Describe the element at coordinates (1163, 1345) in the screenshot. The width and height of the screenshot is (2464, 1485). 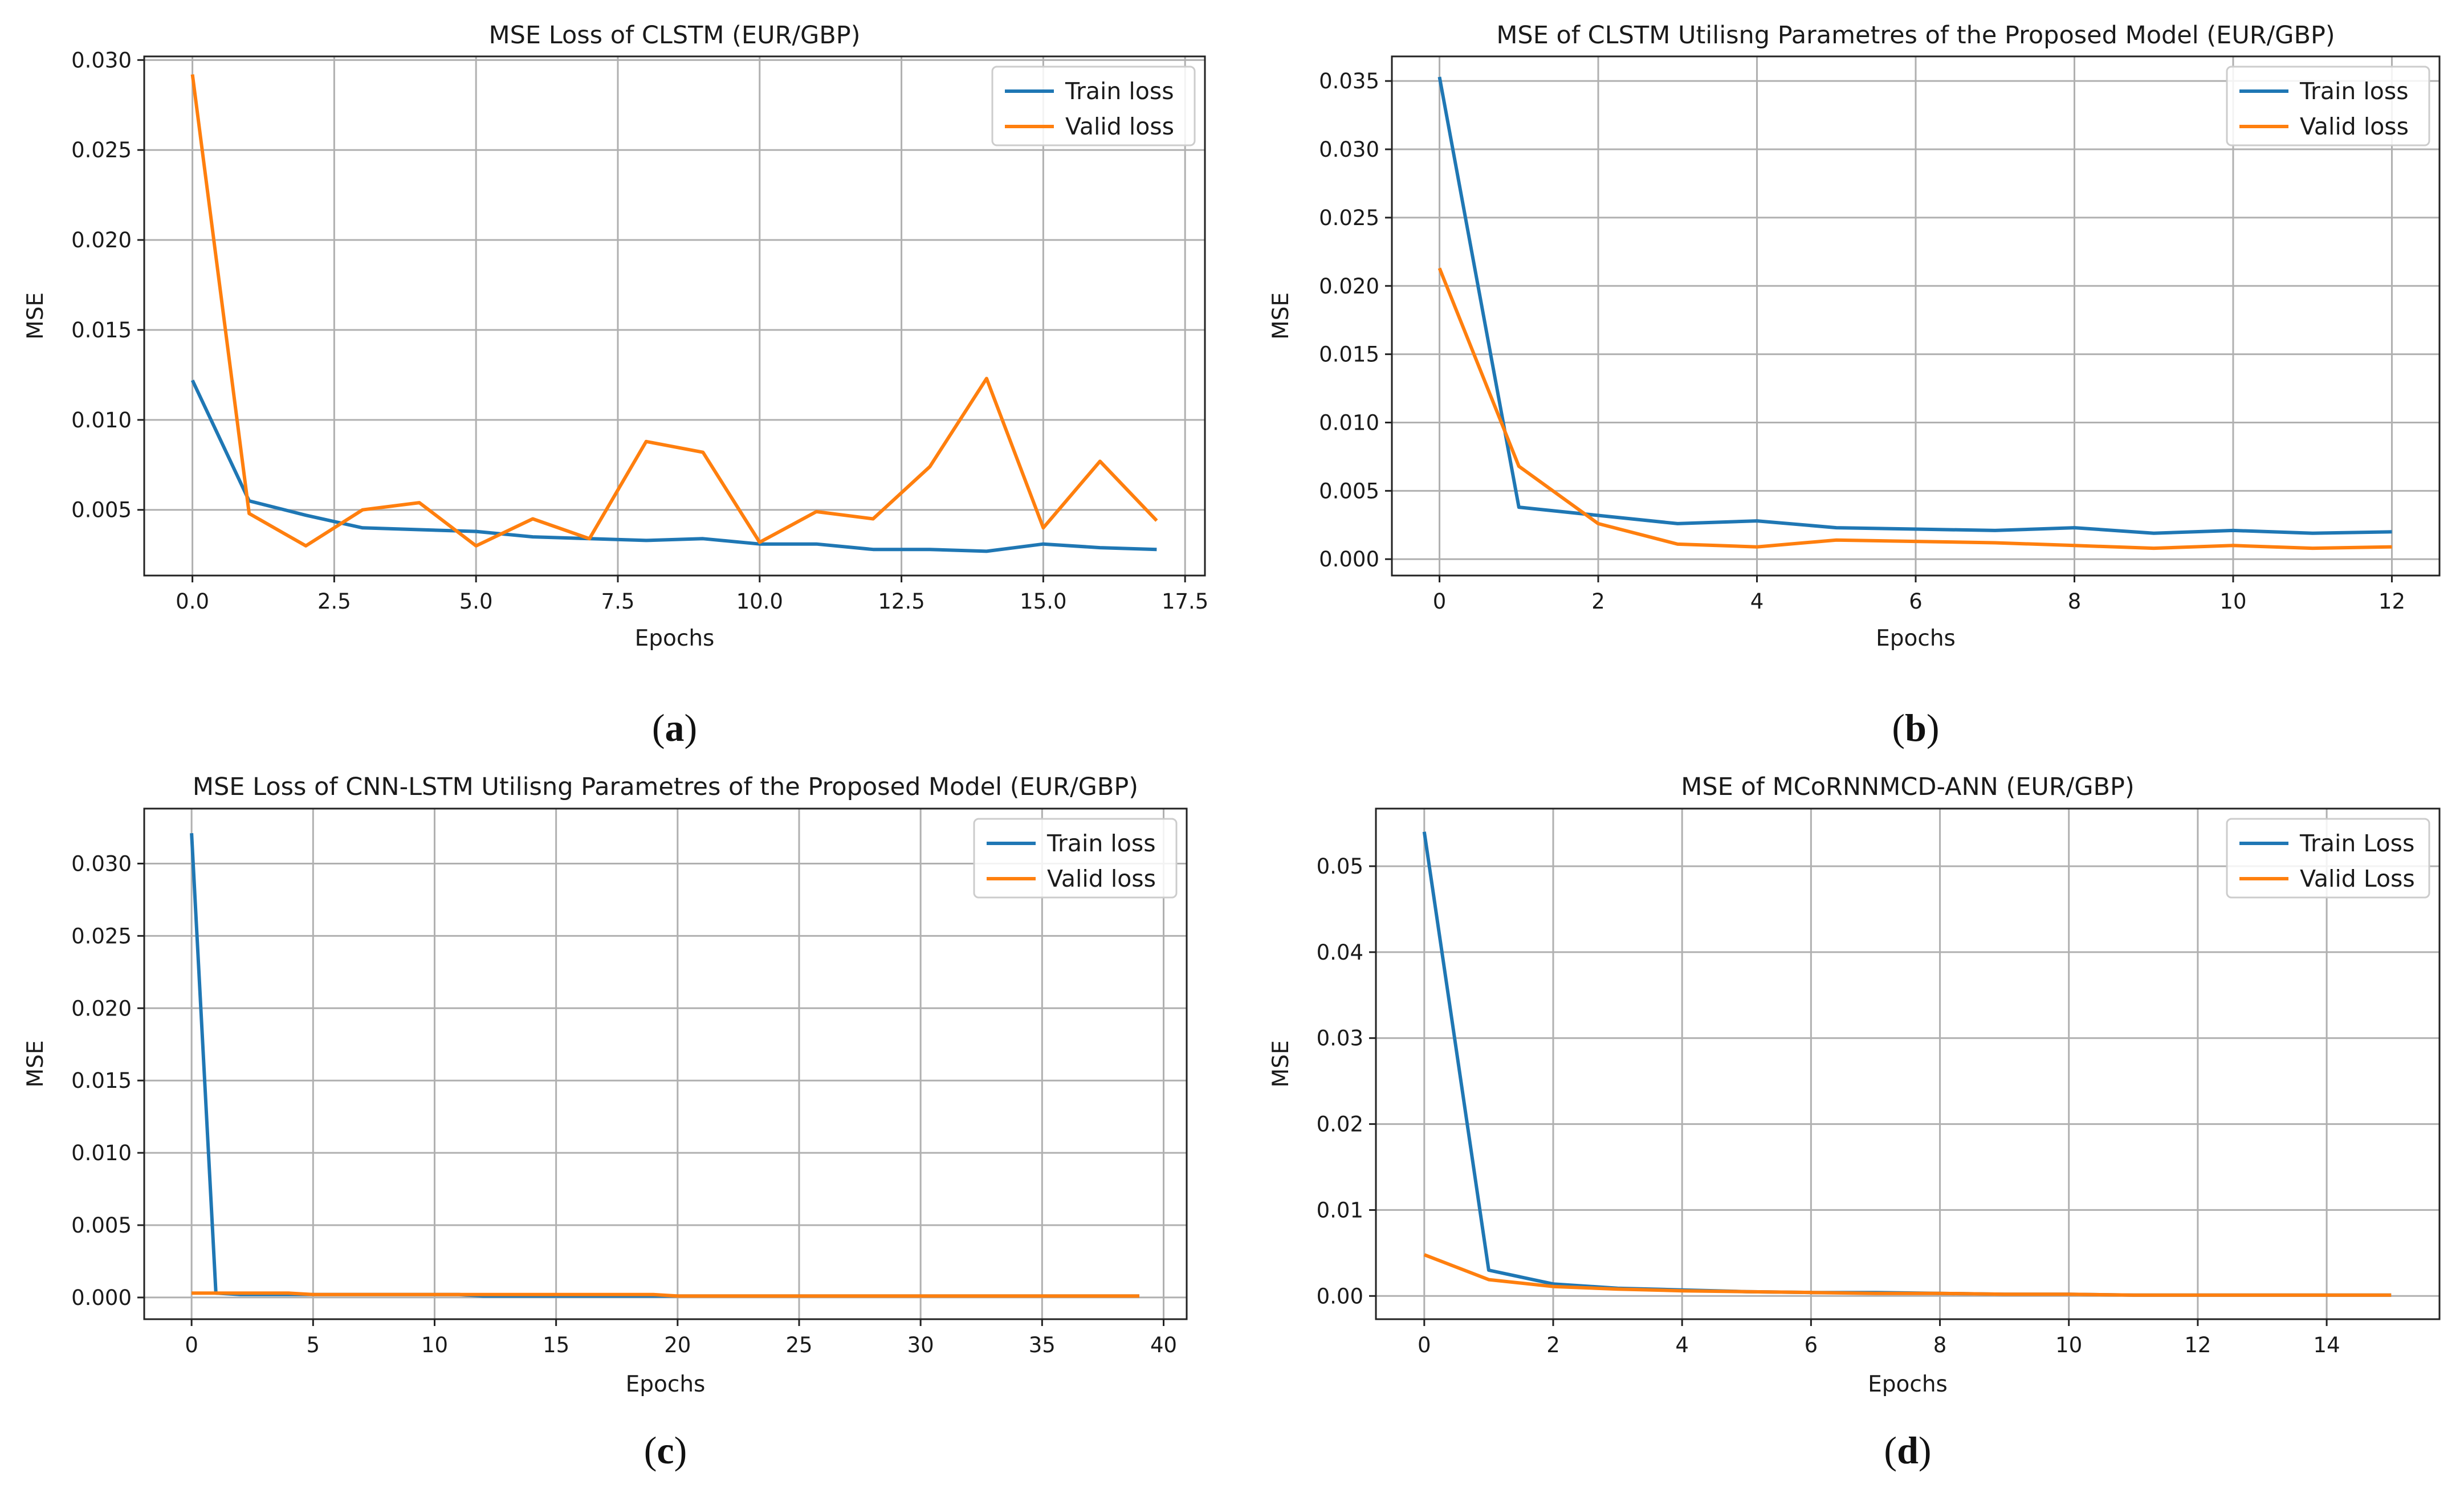
I see `x-tick-label: 40` at that location.